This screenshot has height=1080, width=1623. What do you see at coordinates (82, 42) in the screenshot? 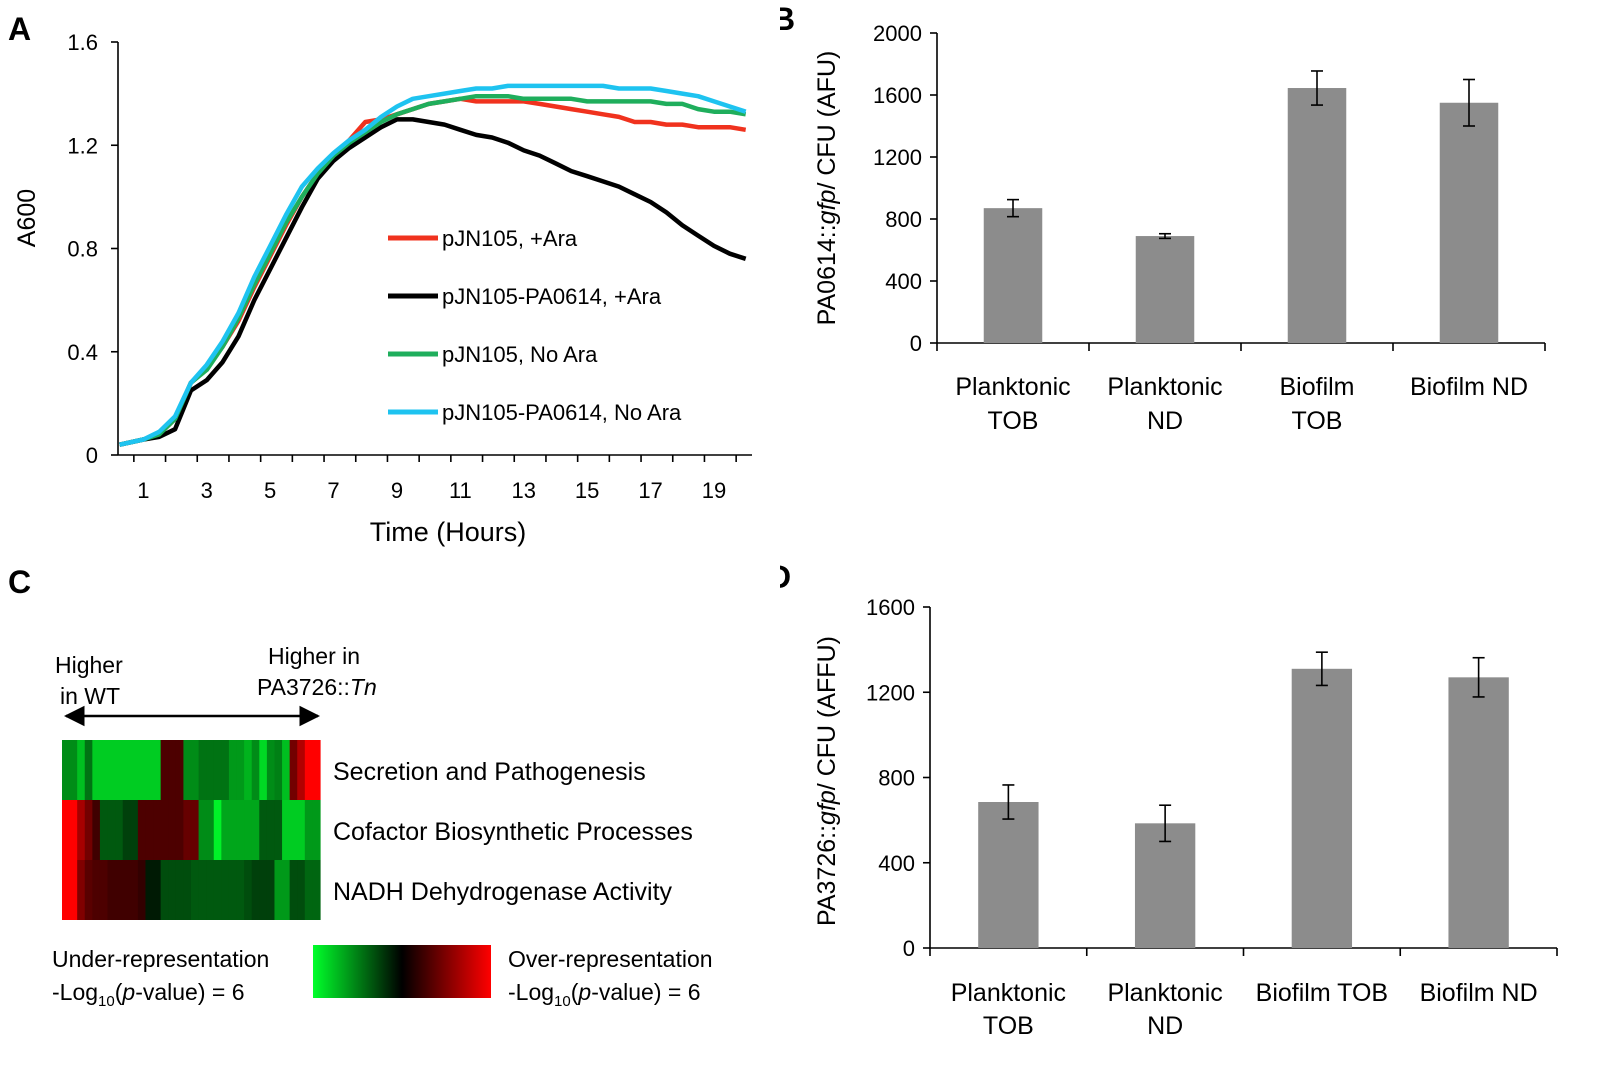
I see `y-tick-label: 1.6` at bounding box center [82, 42].